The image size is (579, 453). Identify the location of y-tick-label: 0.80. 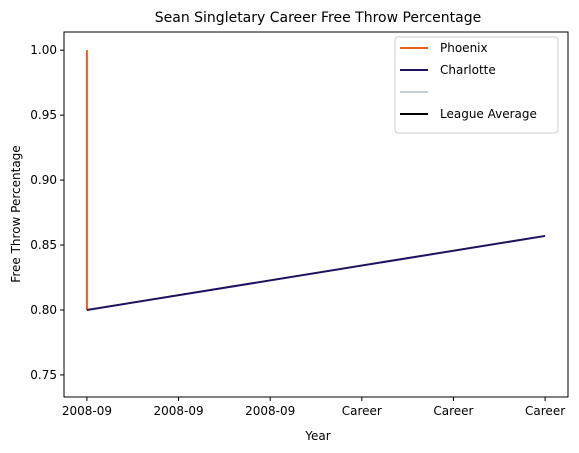
(43, 310).